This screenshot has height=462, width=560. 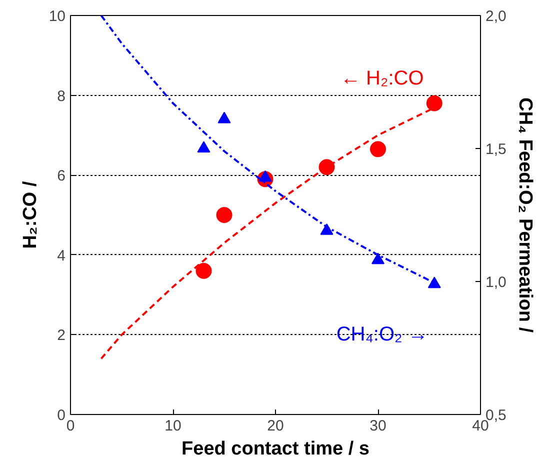 What do you see at coordinates (173, 426) in the screenshot?
I see `x-tick-label: 10` at bounding box center [173, 426].